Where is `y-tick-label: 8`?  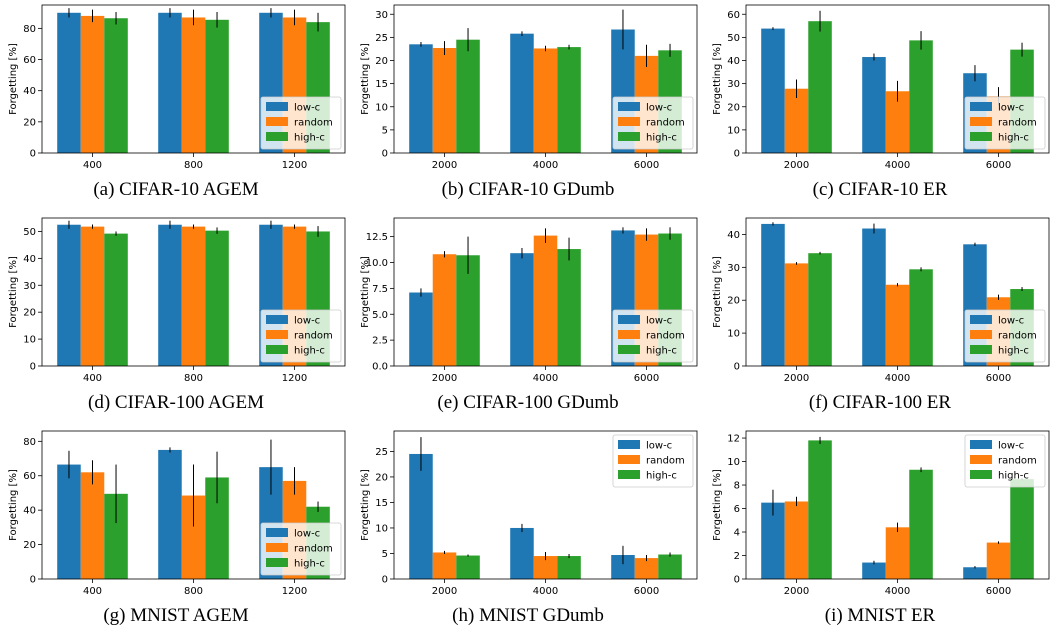 y-tick-label: 8 is located at coordinates (737, 486).